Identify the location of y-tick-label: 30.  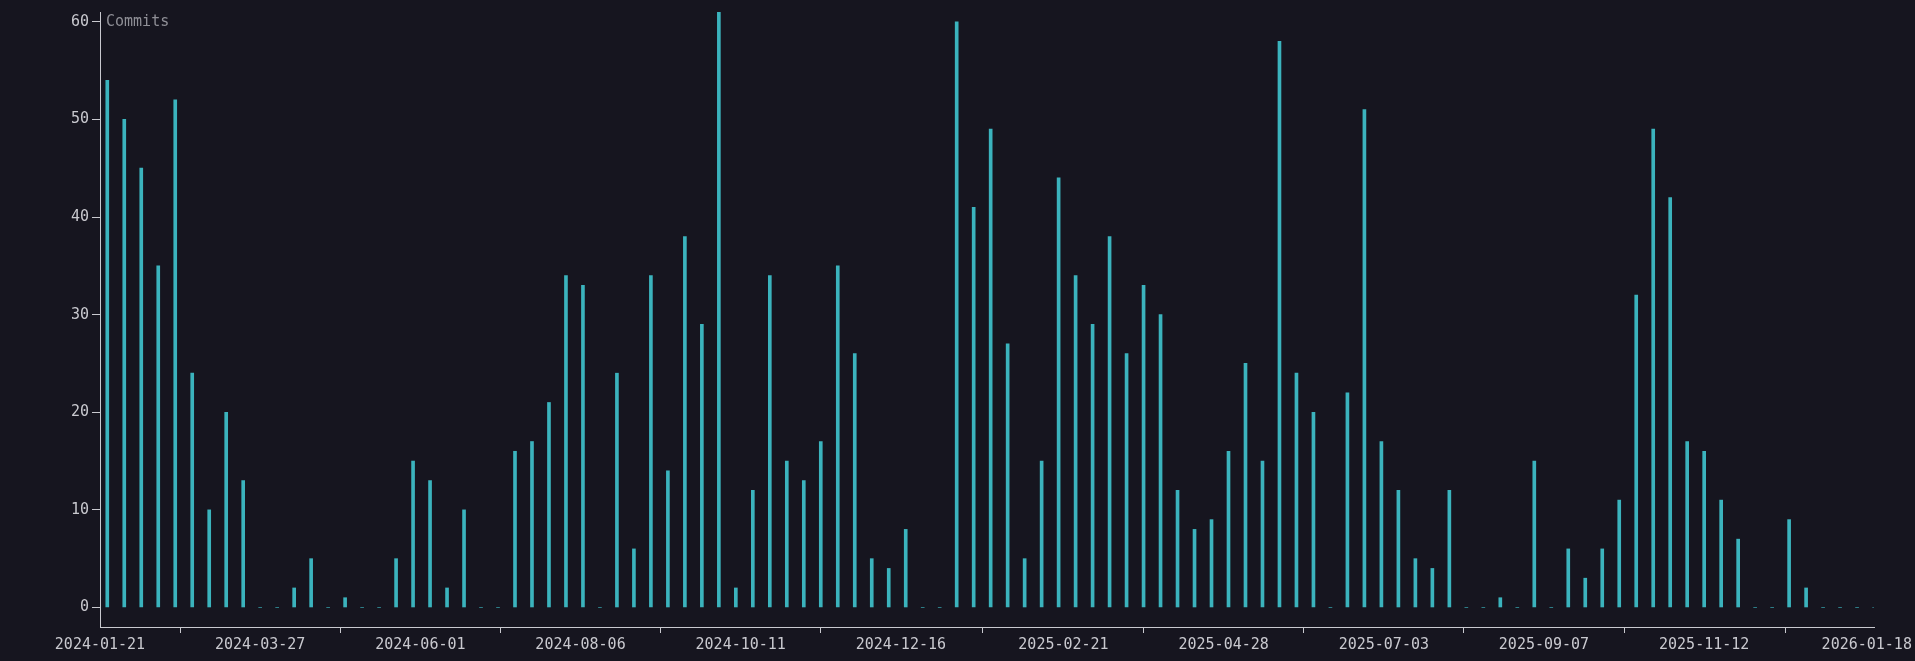
(79, 313).